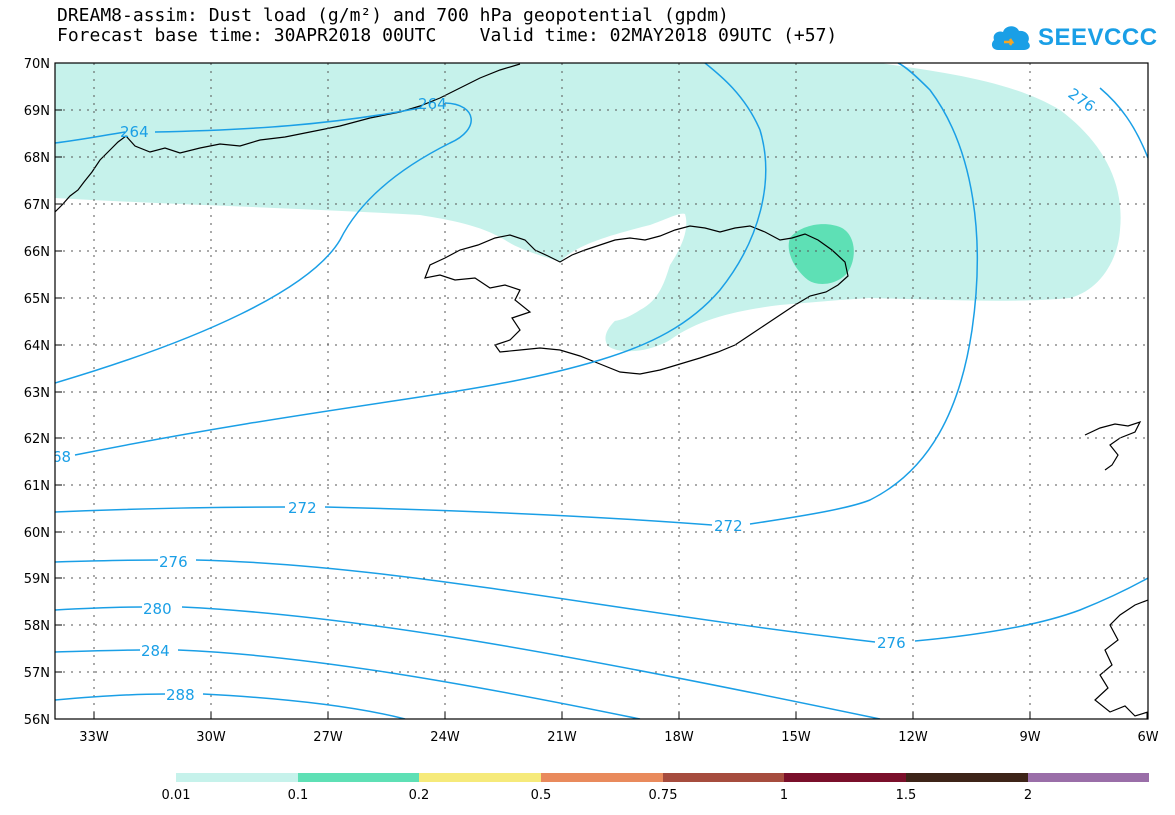  I want to click on colorbar-label: 1, so click(784, 795).